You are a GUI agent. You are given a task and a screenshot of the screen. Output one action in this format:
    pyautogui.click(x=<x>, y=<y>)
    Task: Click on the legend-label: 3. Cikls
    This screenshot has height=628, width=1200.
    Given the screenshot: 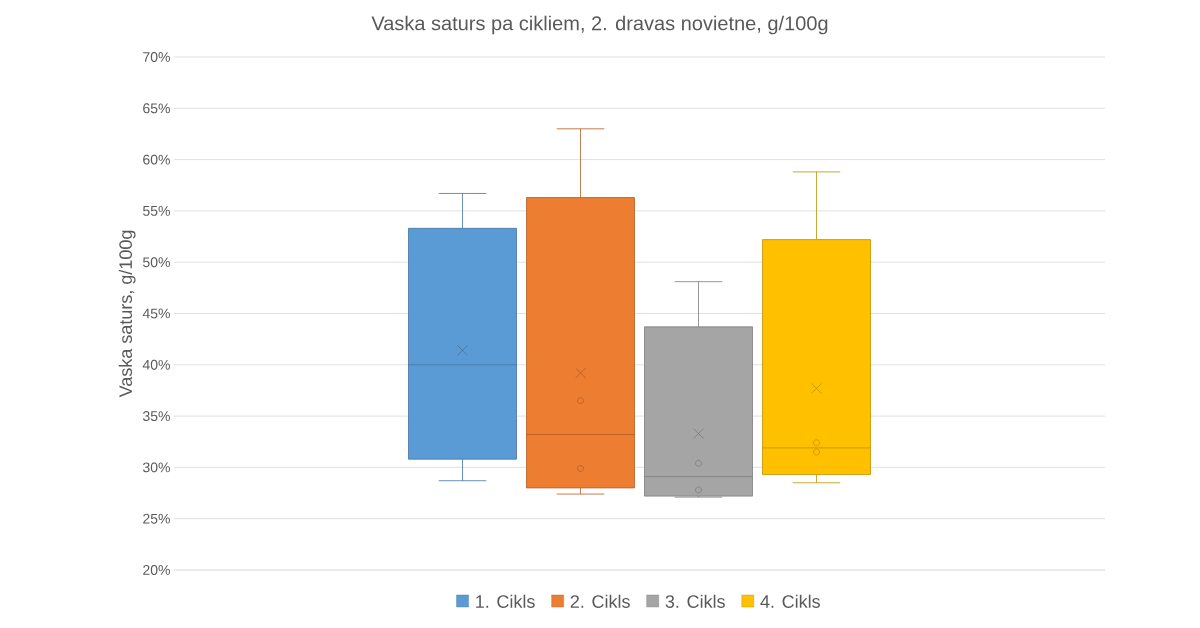 What is the action you would take?
    pyautogui.click(x=695, y=601)
    